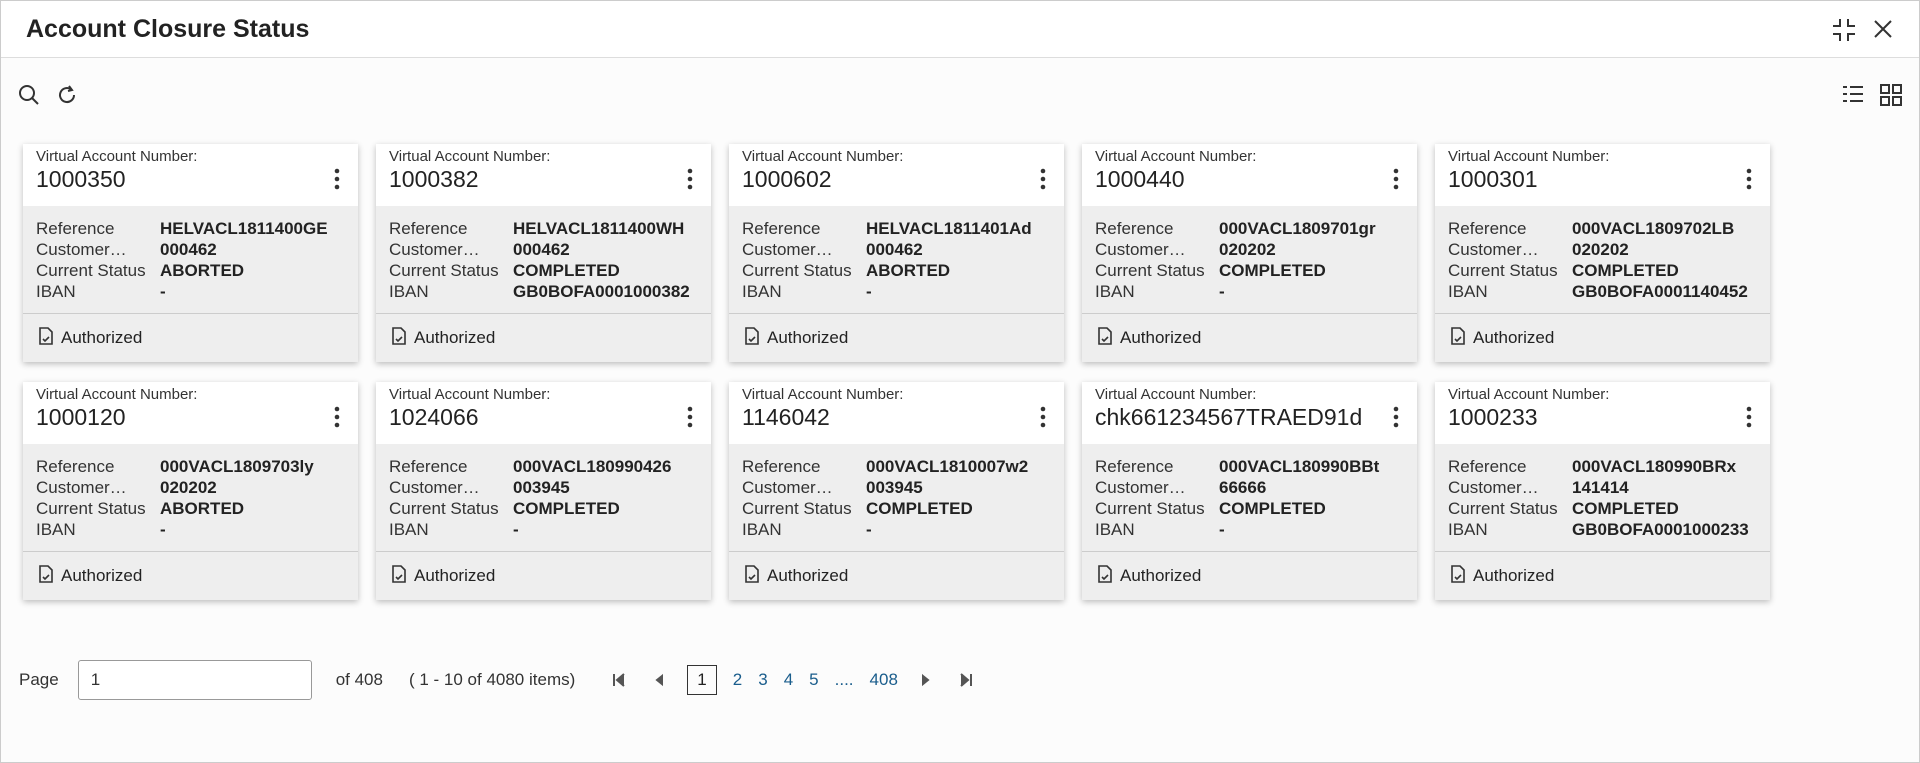 The width and height of the screenshot is (1920, 763). I want to click on card-header: Virtual Account Number: 1000440, so click(1249, 175).